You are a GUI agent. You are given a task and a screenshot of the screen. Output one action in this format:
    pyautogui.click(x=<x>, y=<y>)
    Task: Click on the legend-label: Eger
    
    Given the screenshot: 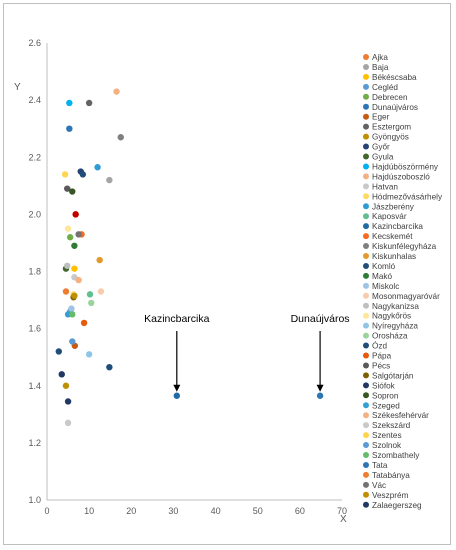 What is the action you would take?
    pyautogui.click(x=381, y=117)
    